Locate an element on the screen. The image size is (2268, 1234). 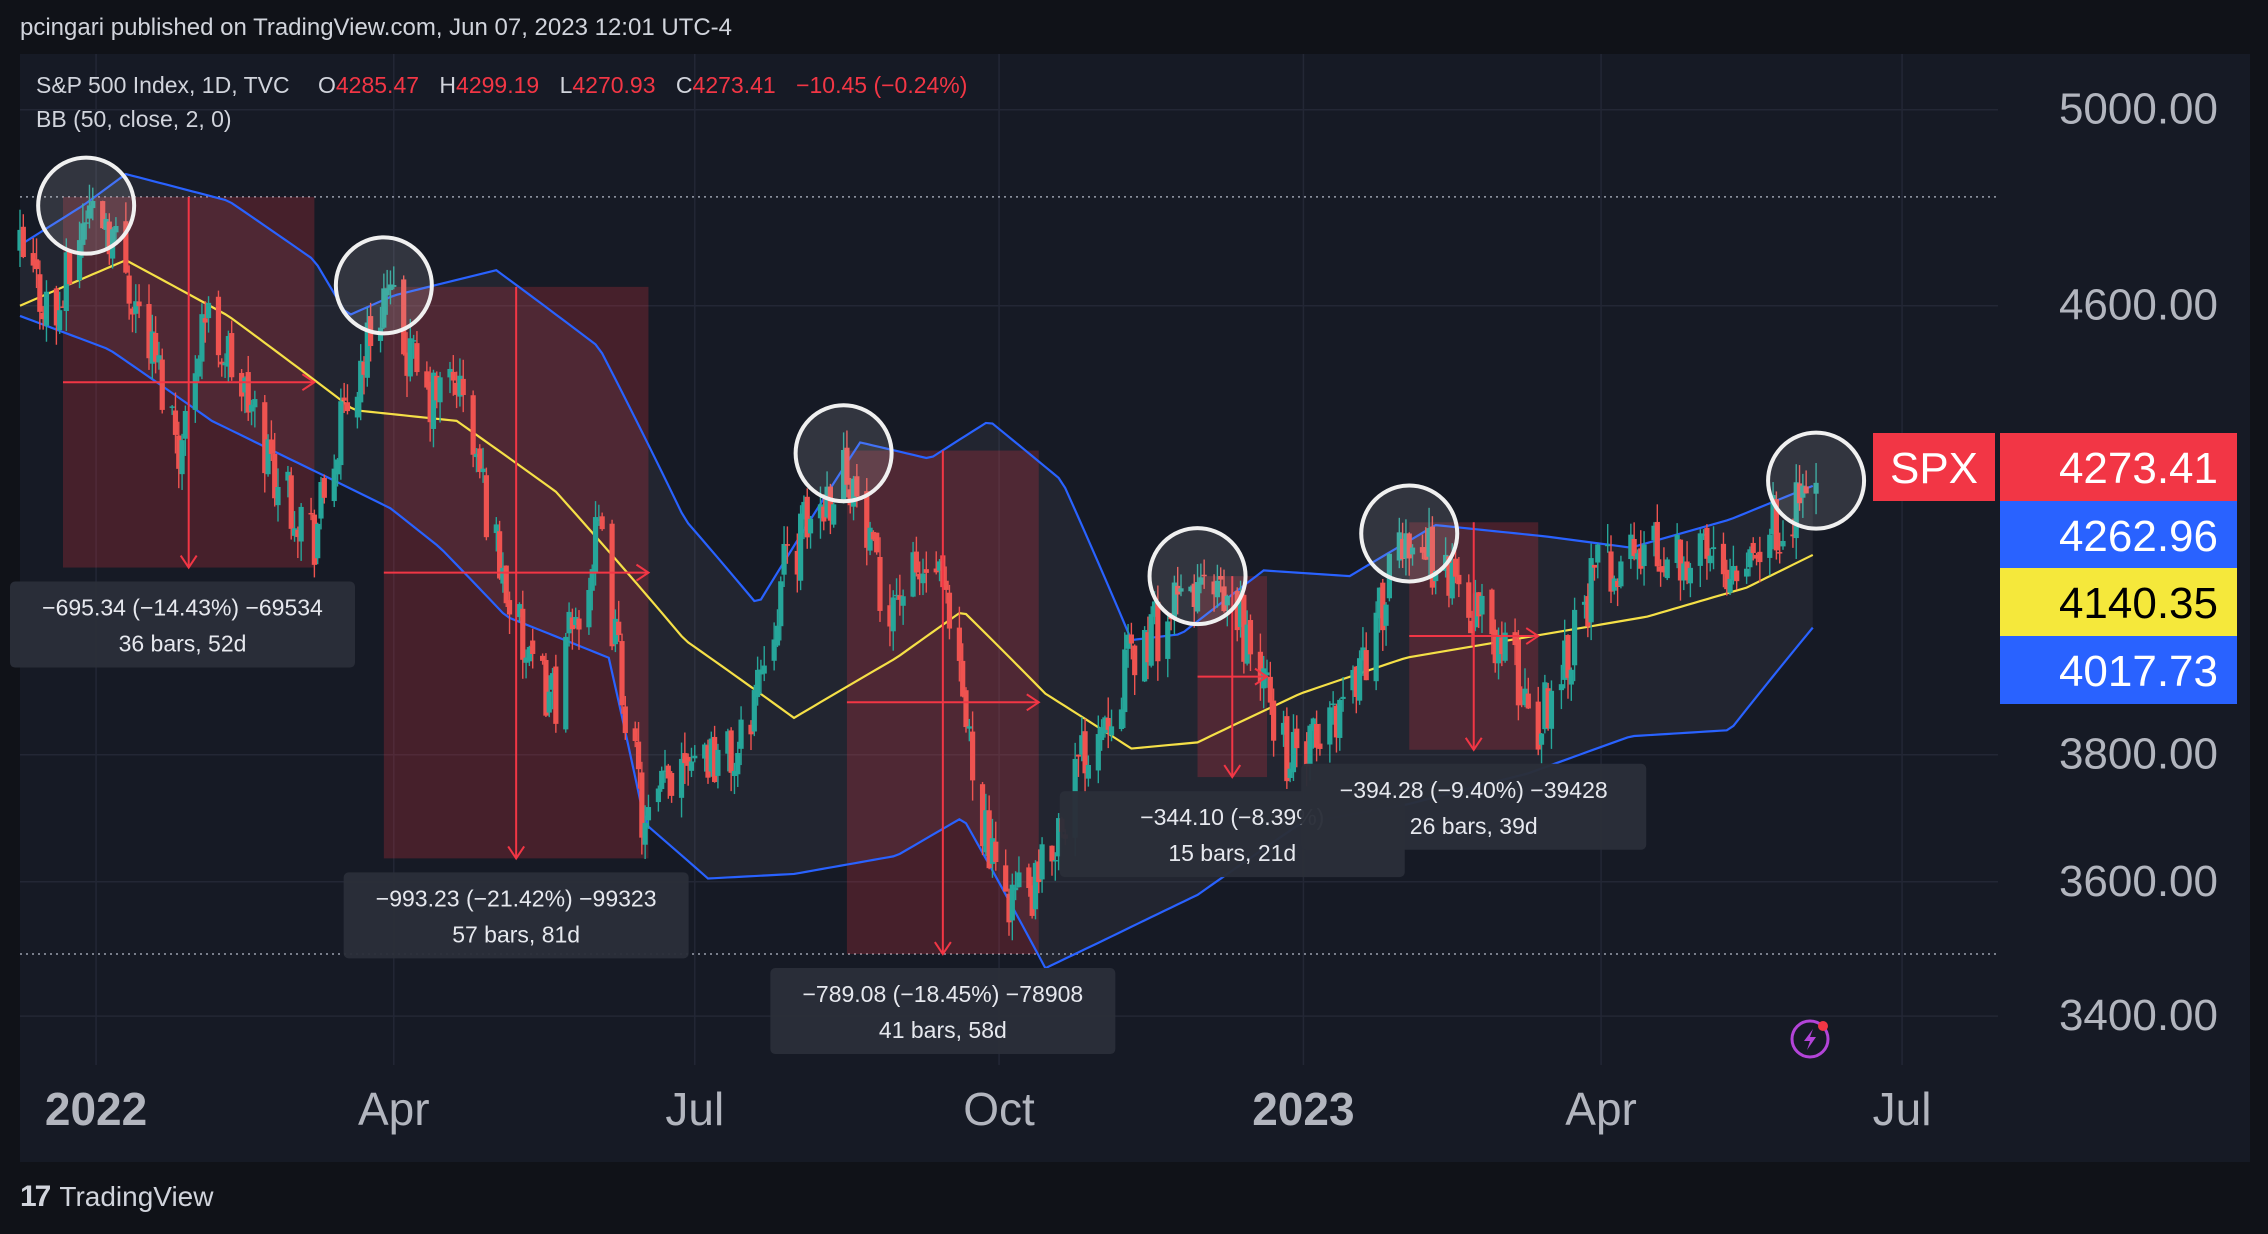
price-tag-1: SPX 4273.41 is located at coordinates (2055, 467).